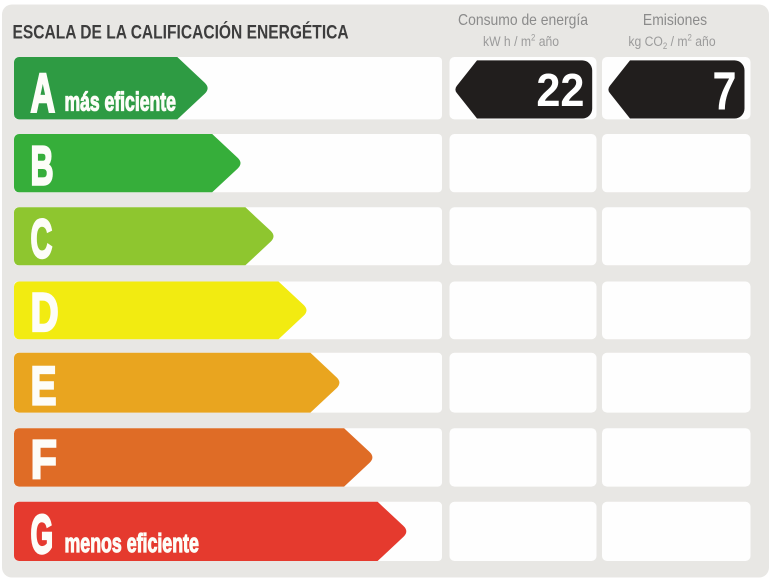 Image resolution: width=770 pixels, height=583 pixels. I want to click on svg-text: kW h / m2 año, so click(521, 40).